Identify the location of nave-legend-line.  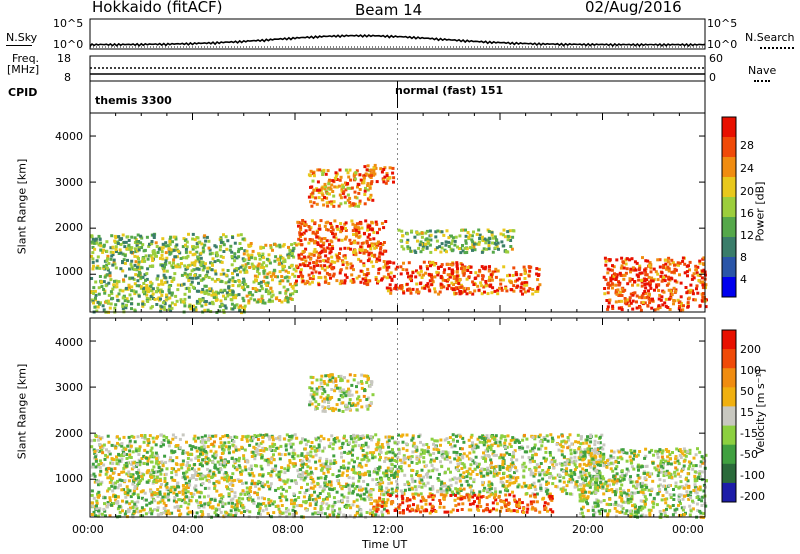
(762, 81).